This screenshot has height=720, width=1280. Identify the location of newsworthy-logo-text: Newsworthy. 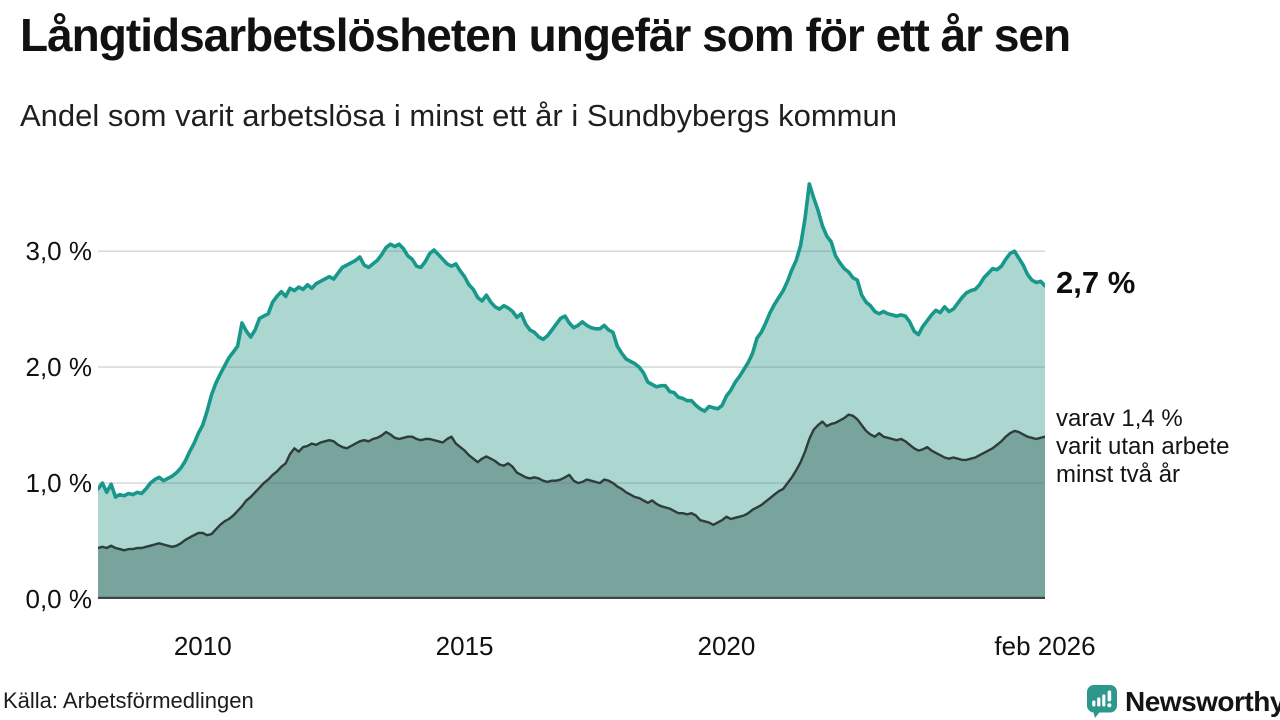
(1202, 701).